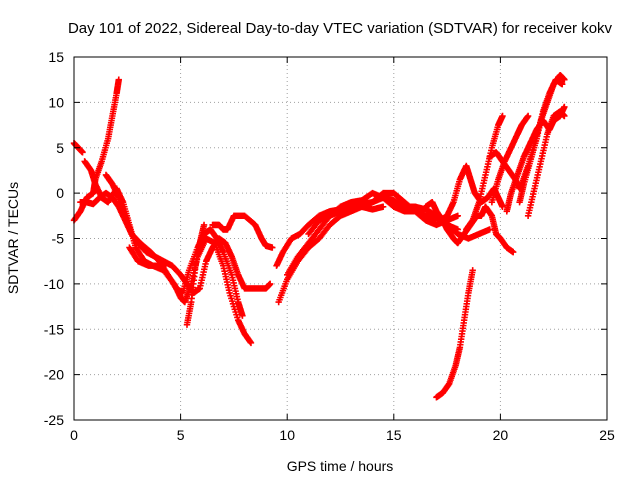 Image resolution: width=640 pixels, height=480 pixels. What do you see at coordinates (546, 164) in the screenshot?
I see `series-arc21` at bounding box center [546, 164].